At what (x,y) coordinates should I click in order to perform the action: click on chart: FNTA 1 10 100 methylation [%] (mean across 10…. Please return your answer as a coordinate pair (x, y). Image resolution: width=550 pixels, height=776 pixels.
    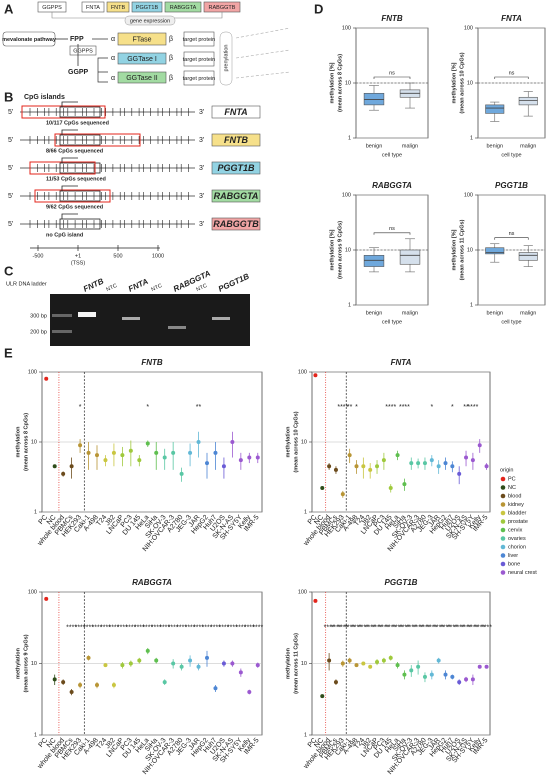
    Looking at the image, I should click on (498, 86).